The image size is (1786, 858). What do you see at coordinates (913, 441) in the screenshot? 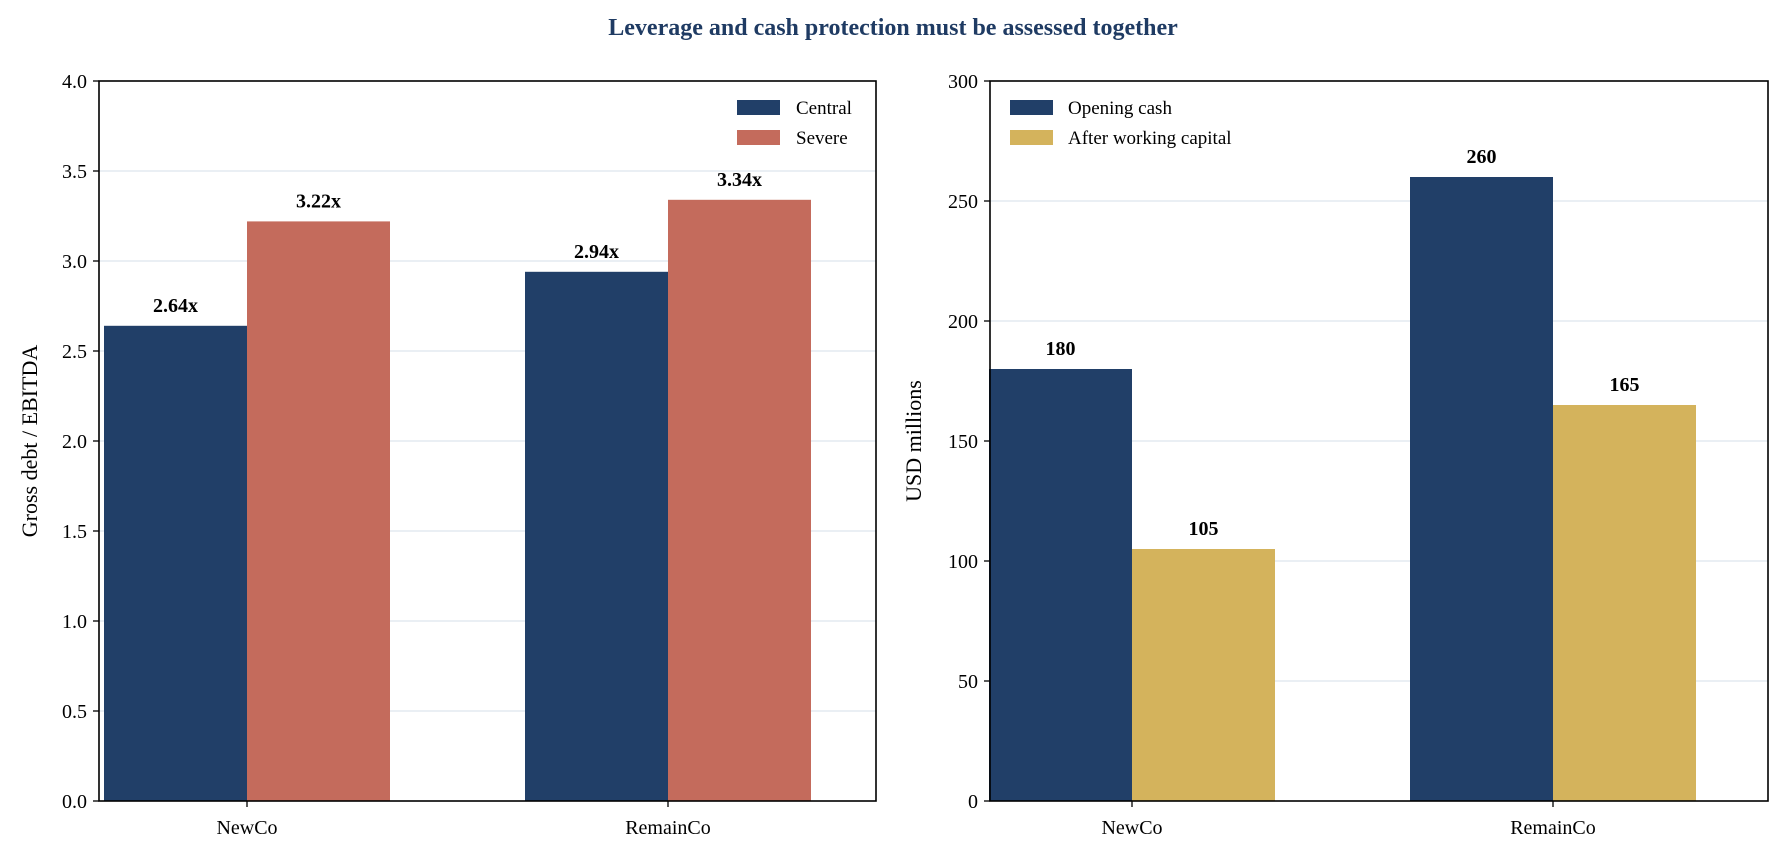
I see `y-axis-label: USD millions` at bounding box center [913, 441].